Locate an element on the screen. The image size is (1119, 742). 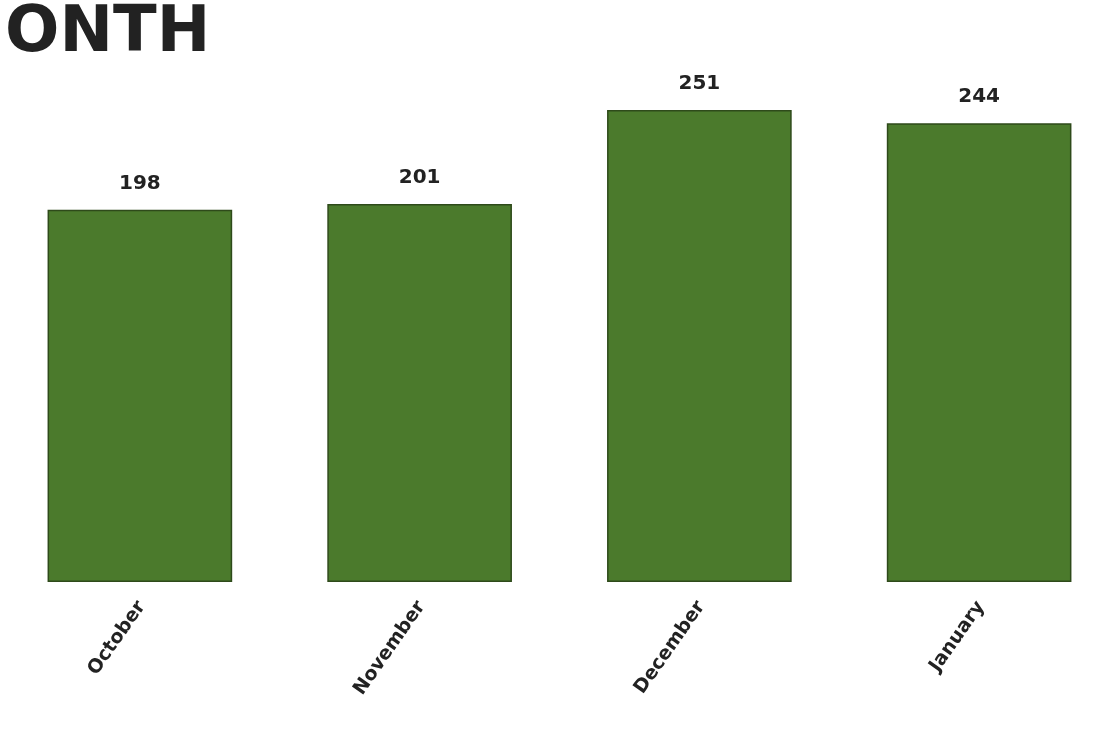
data-label: 251 is located at coordinates (699, 82).